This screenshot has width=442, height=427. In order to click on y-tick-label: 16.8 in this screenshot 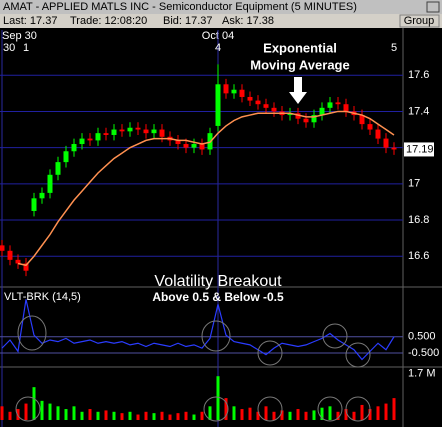, I will do `click(418, 220)`.